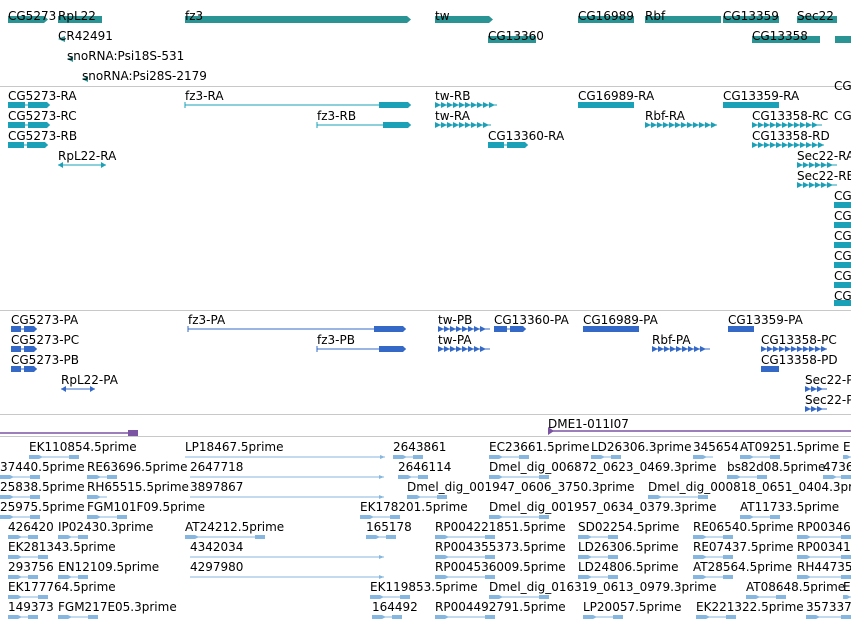  Describe the element at coordinates (796, 587) in the screenshot. I see `feature-label: AT08648.5prime` at that location.